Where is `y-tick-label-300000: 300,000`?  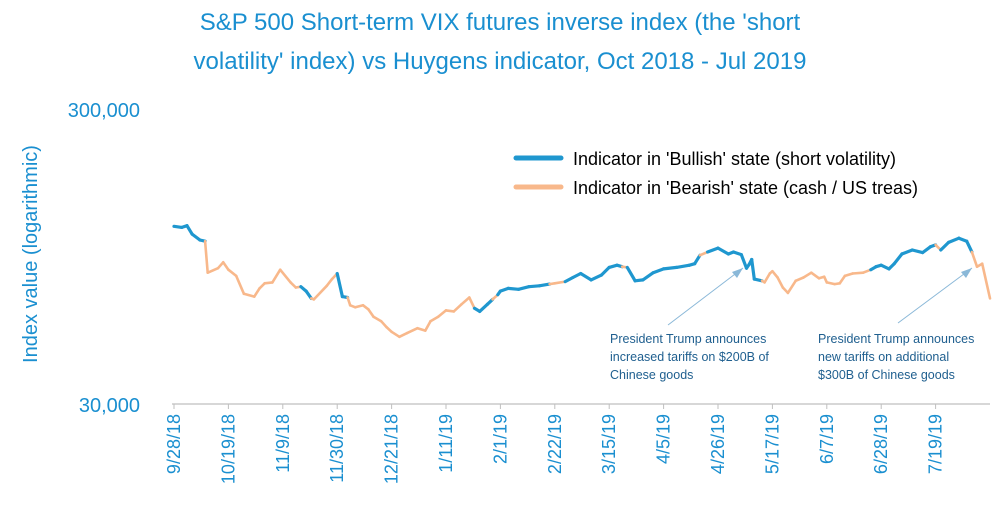 y-tick-label-300000: 300,000 is located at coordinates (104, 111).